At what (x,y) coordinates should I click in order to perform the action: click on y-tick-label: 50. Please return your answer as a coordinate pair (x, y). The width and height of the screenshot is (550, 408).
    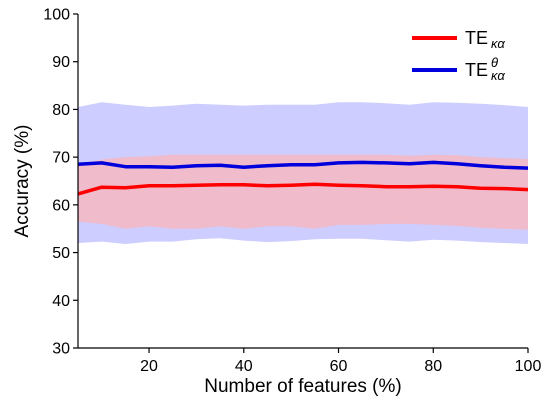
    Looking at the image, I should click on (61, 253).